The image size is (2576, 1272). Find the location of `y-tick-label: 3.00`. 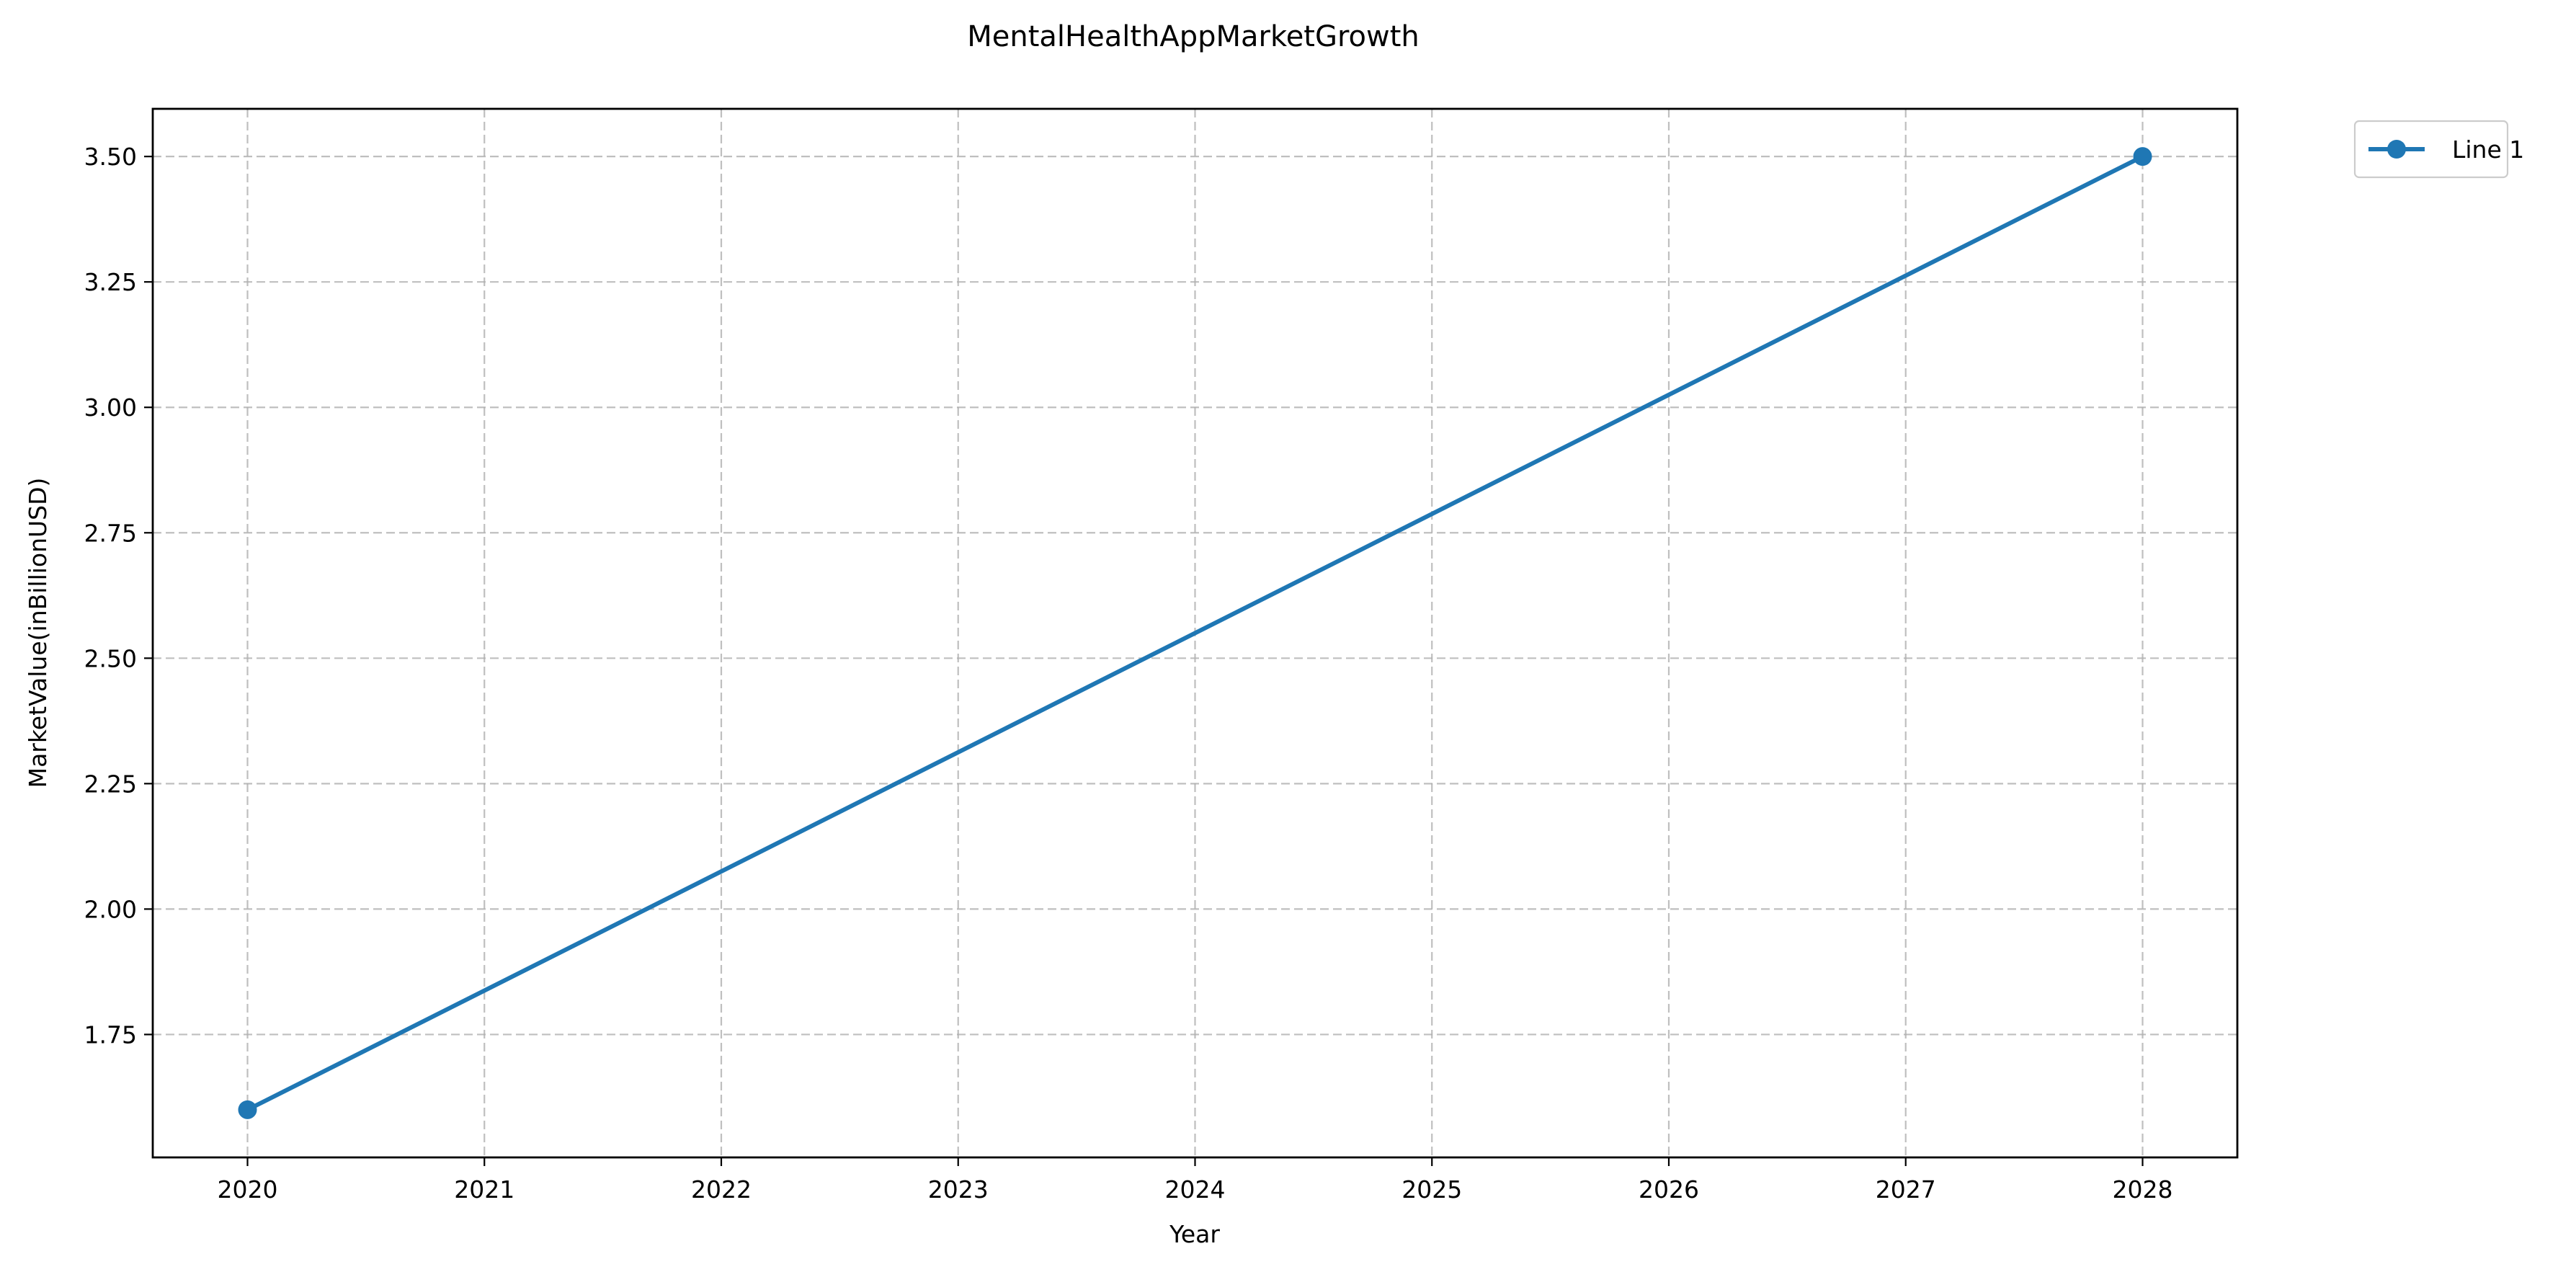

y-tick-label: 3.00 is located at coordinates (110, 407).